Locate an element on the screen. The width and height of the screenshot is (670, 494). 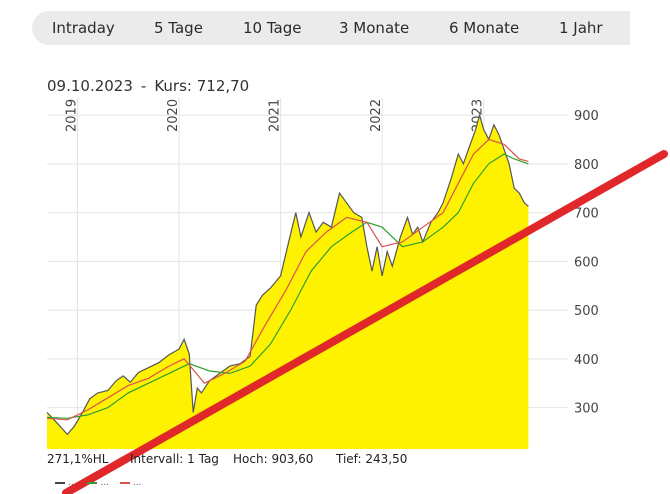
tab-1-jahr: 1 Jahr is located at coordinates (581, 28).